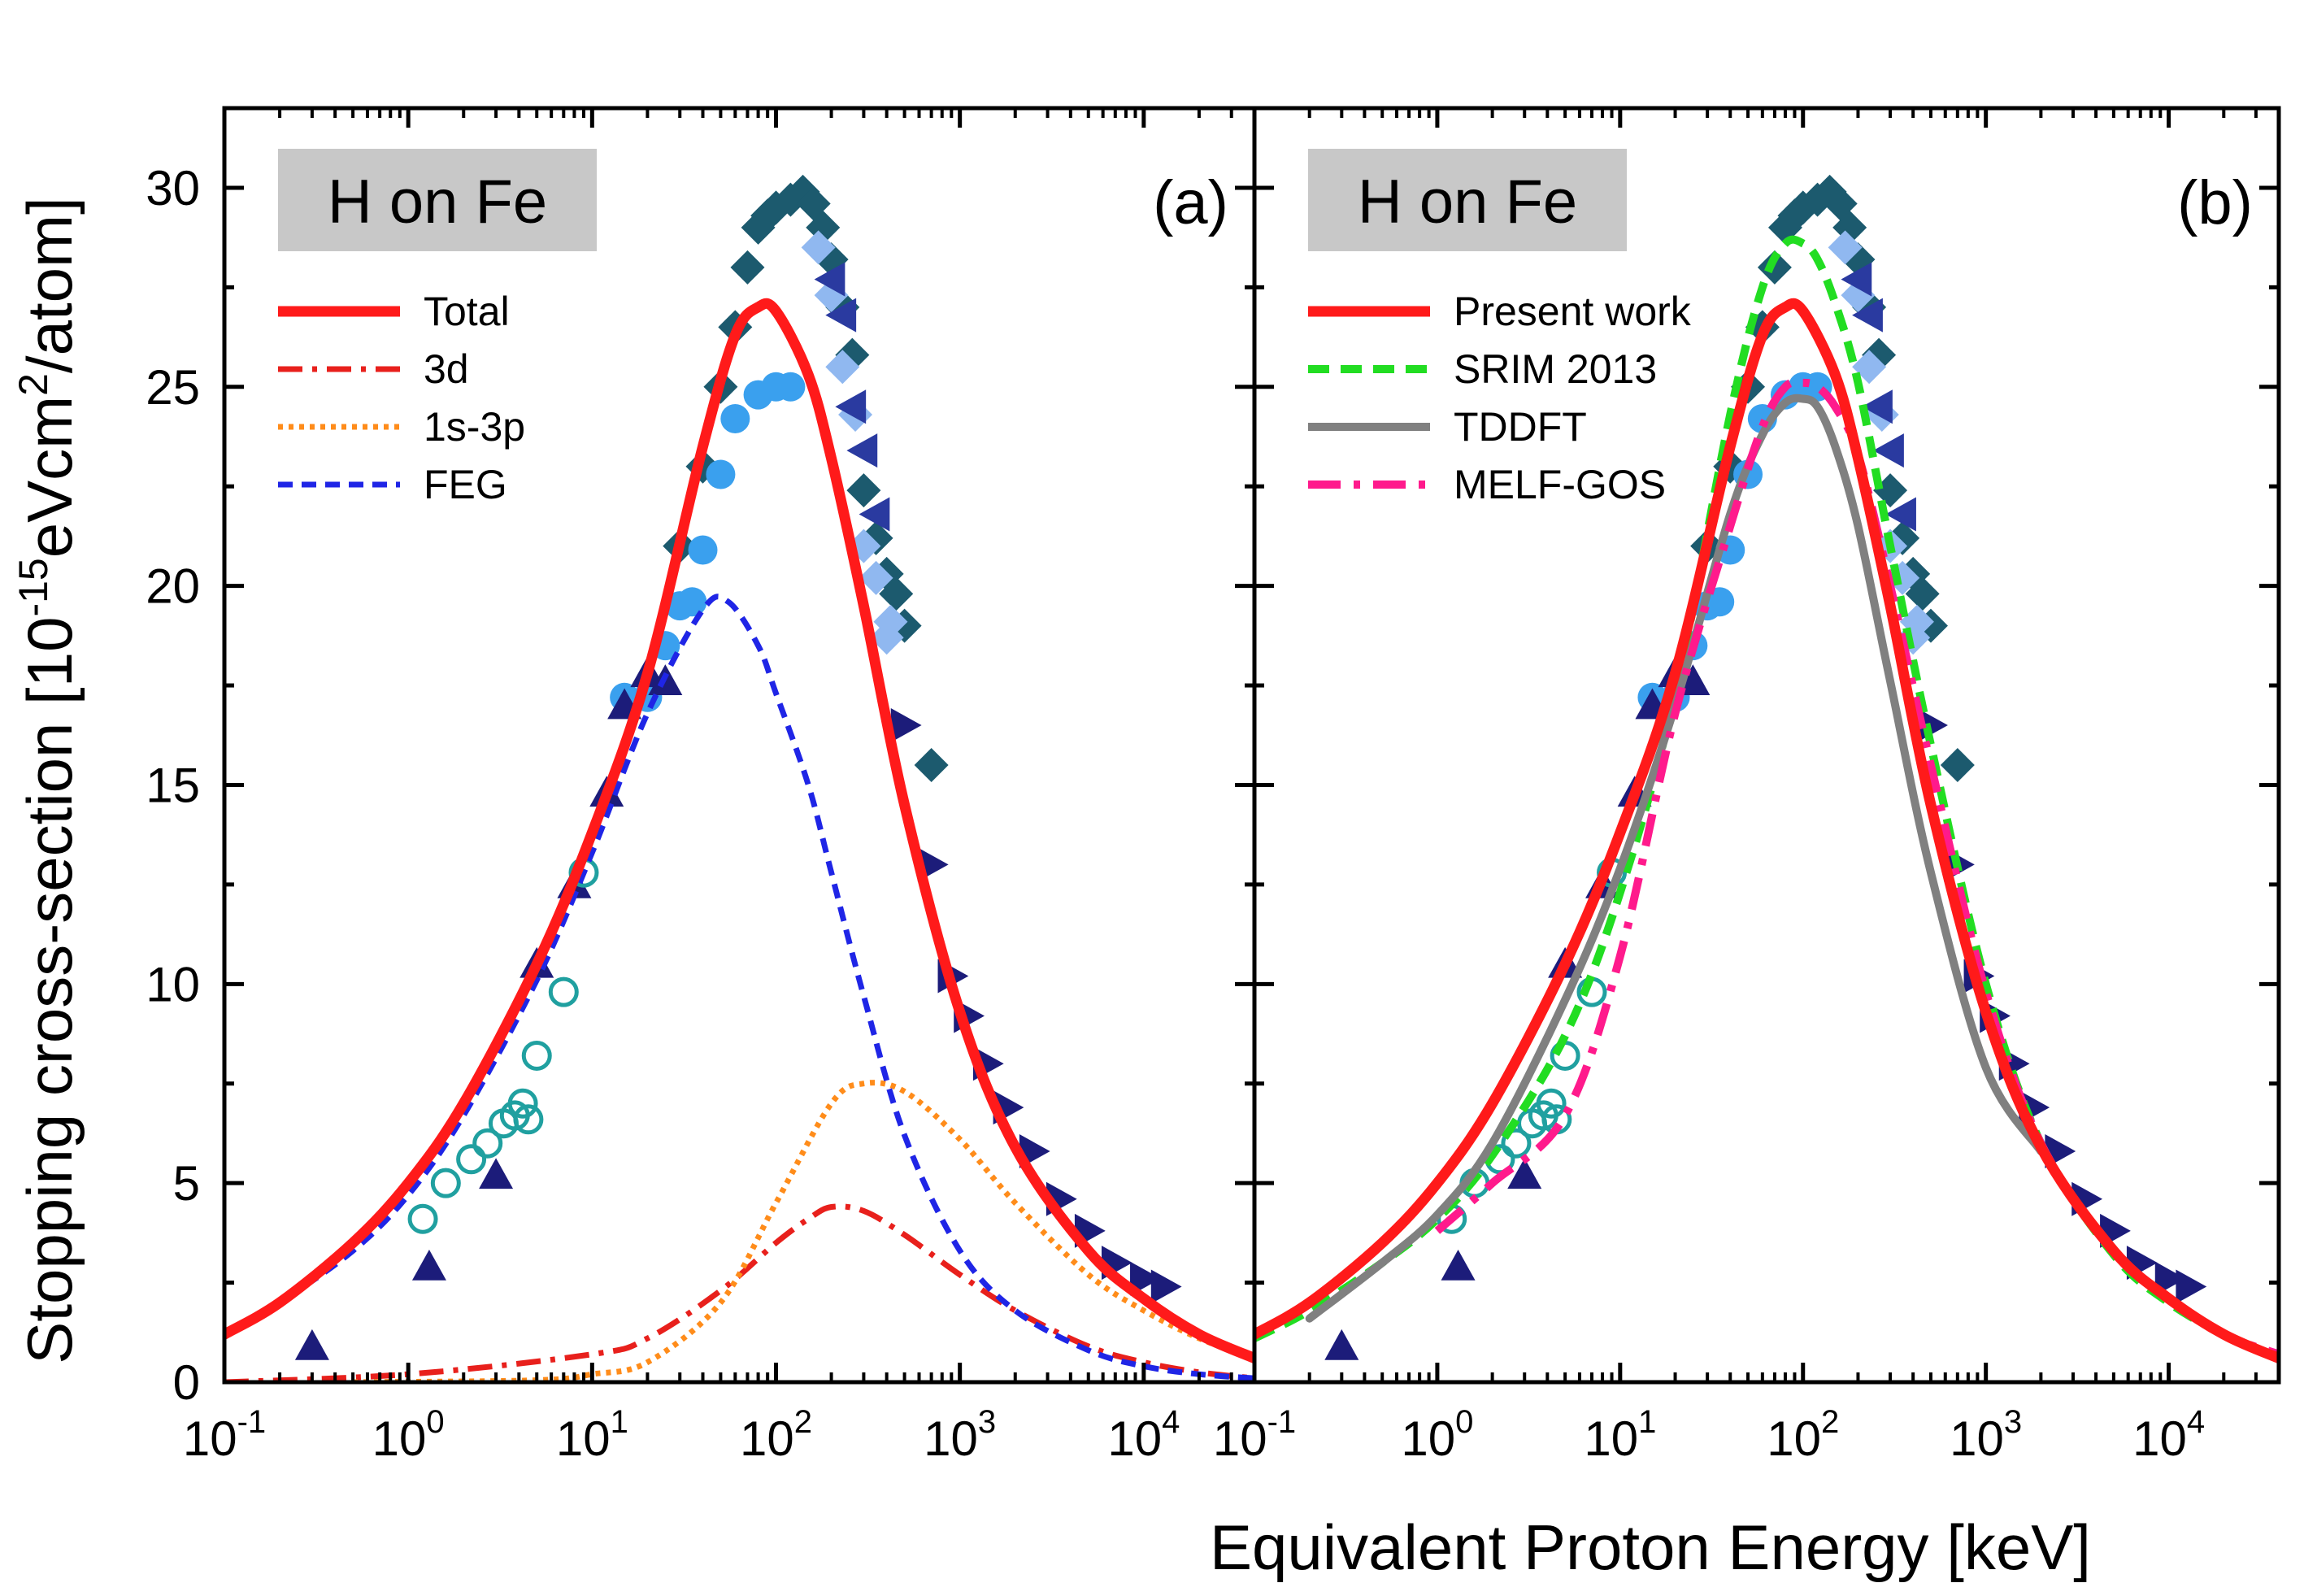 The height and width of the screenshot is (1596, 2304). What do you see at coordinates (187, 1183) in the screenshot?
I see `y-tick-label: 5` at bounding box center [187, 1183].